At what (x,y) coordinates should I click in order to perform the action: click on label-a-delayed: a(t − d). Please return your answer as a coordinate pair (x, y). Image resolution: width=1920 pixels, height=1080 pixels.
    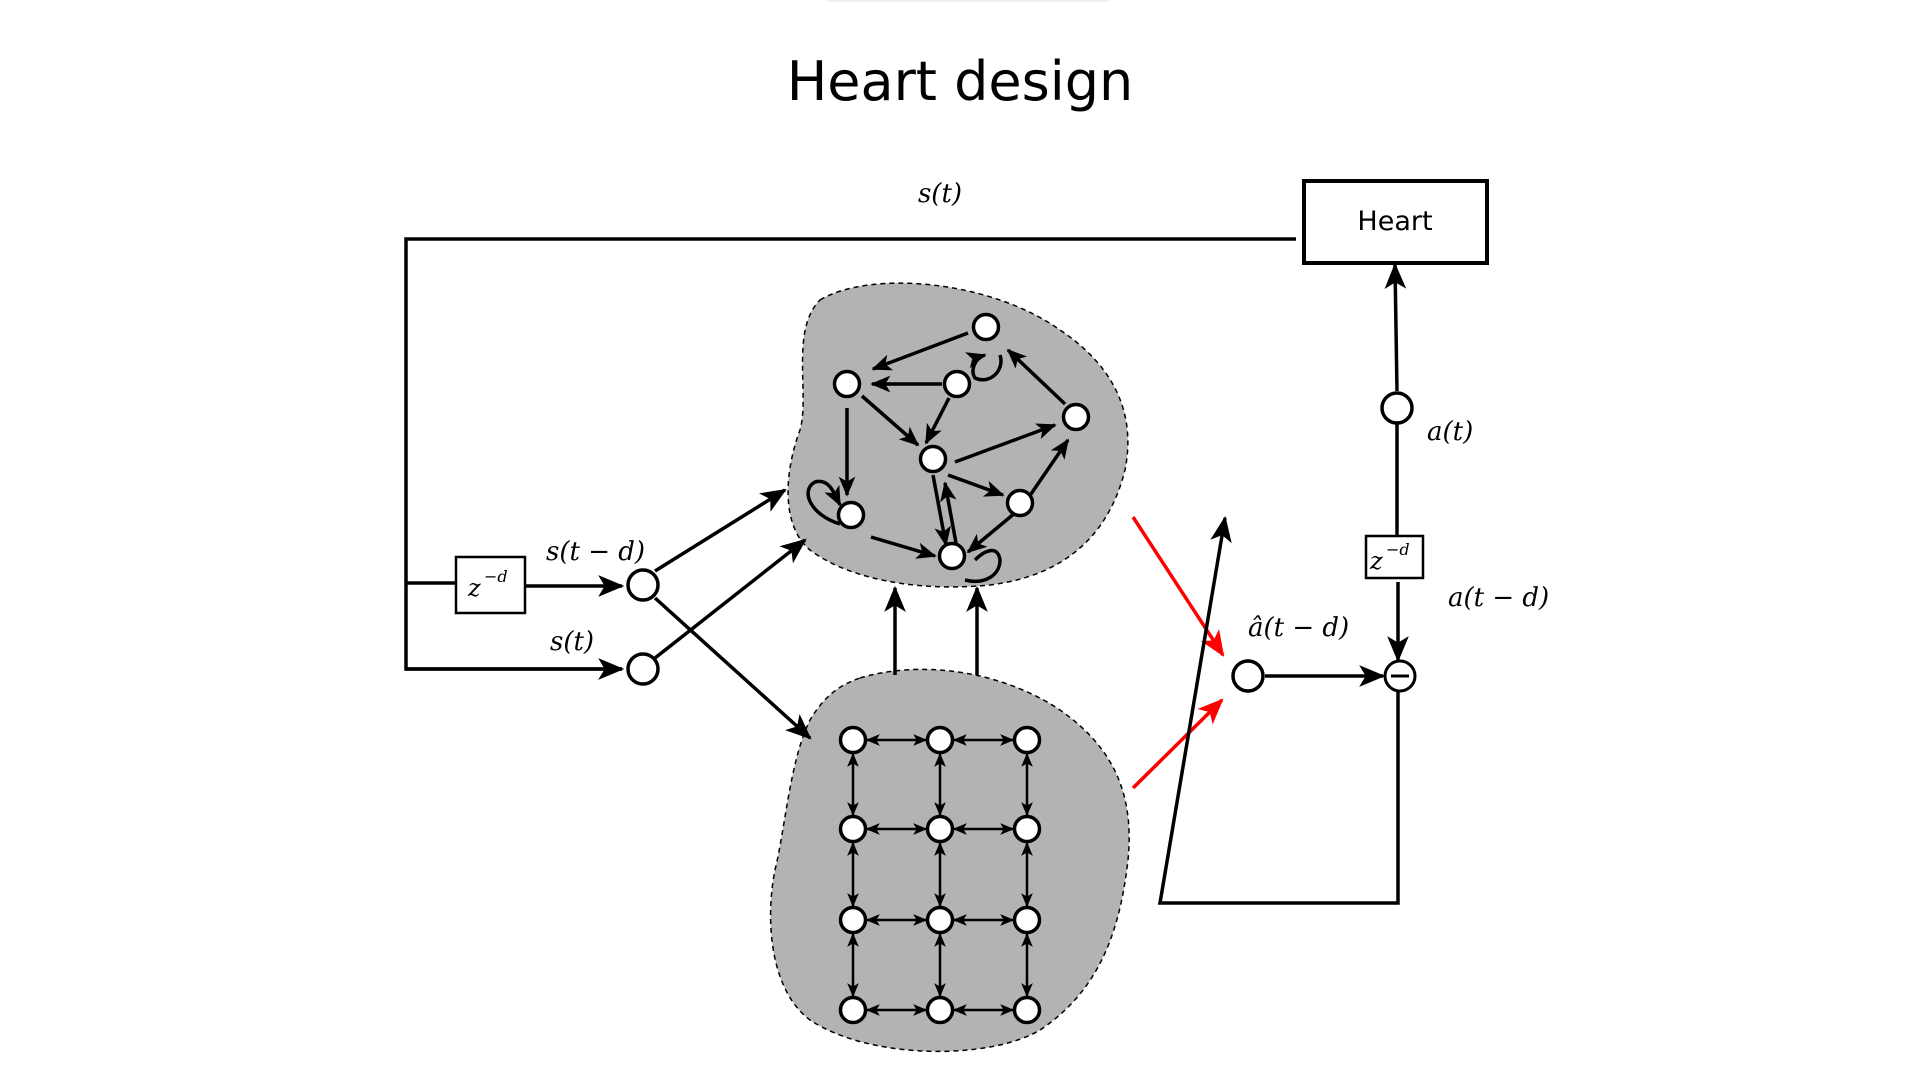
    Looking at the image, I should click on (1498, 598).